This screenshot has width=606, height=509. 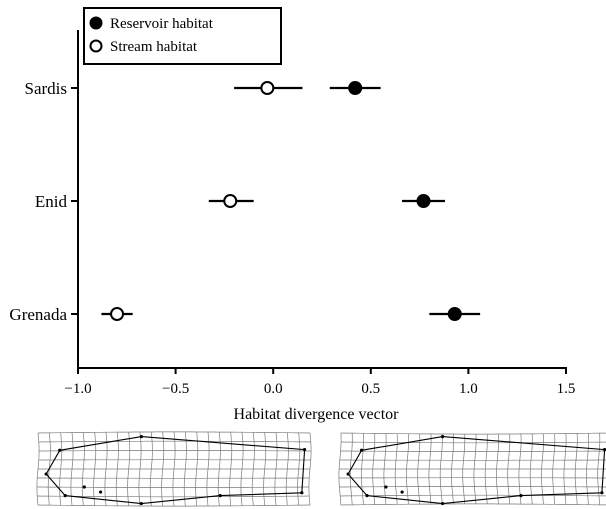 What do you see at coordinates (96, 46) in the screenshot?
I see `legend-open-circle-icon` at bounding box center [96, 46].